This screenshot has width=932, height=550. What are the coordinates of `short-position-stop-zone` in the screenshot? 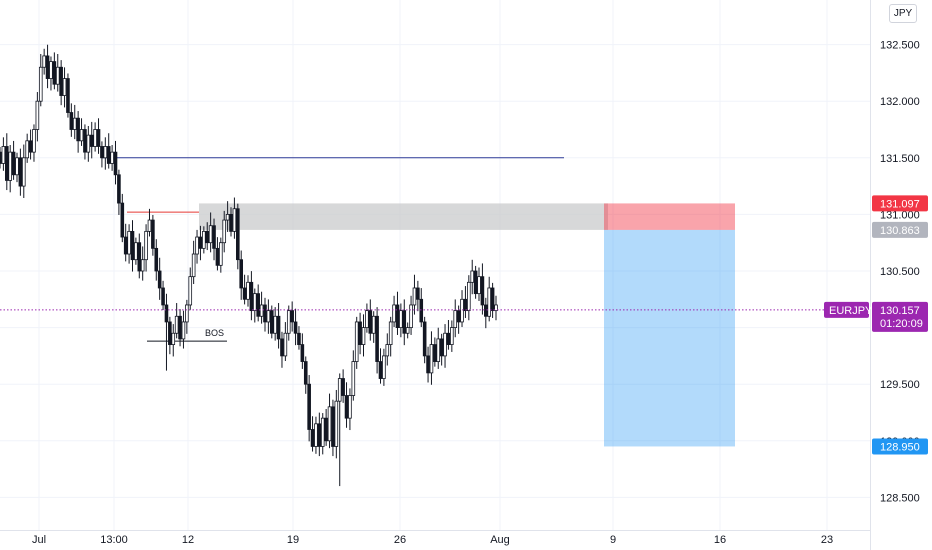 It's located at (669, 216).